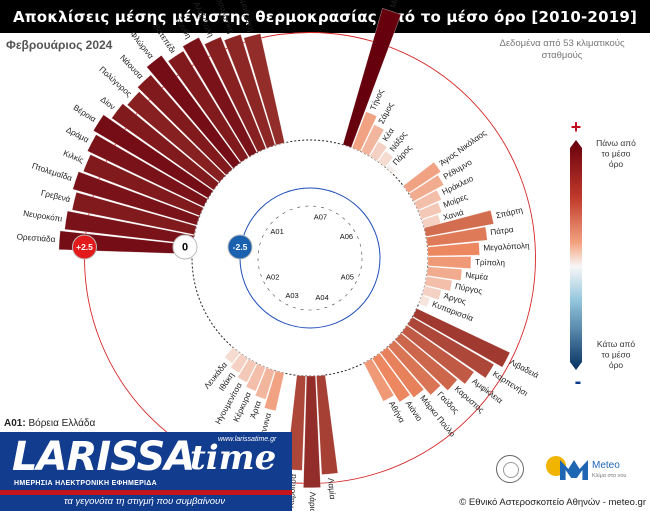 Image resolution: width=650 pixels, height=511 pixels. I want to click on station-label: Βέροια, so click(85, 113).